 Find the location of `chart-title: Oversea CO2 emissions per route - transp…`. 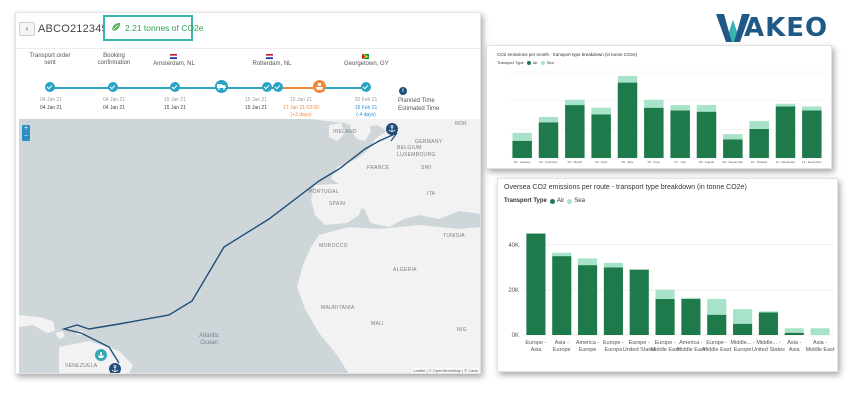

chart-title: Oversea CO2 emissions per route - transp… is located at coordinates (625, 187).